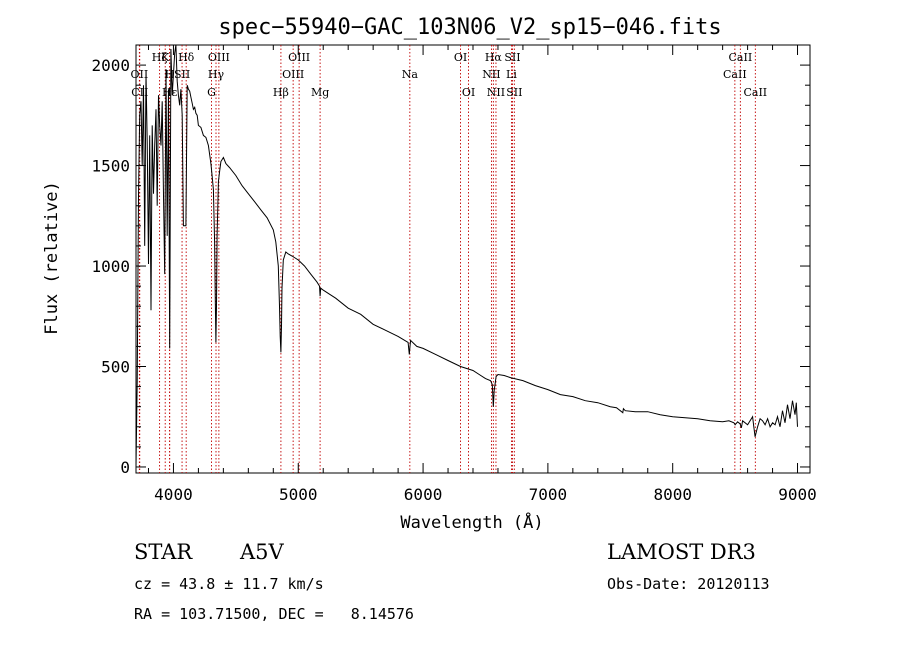 The image size is (900, 649). I want to click on line-label: Hγ, so click(216, 74).